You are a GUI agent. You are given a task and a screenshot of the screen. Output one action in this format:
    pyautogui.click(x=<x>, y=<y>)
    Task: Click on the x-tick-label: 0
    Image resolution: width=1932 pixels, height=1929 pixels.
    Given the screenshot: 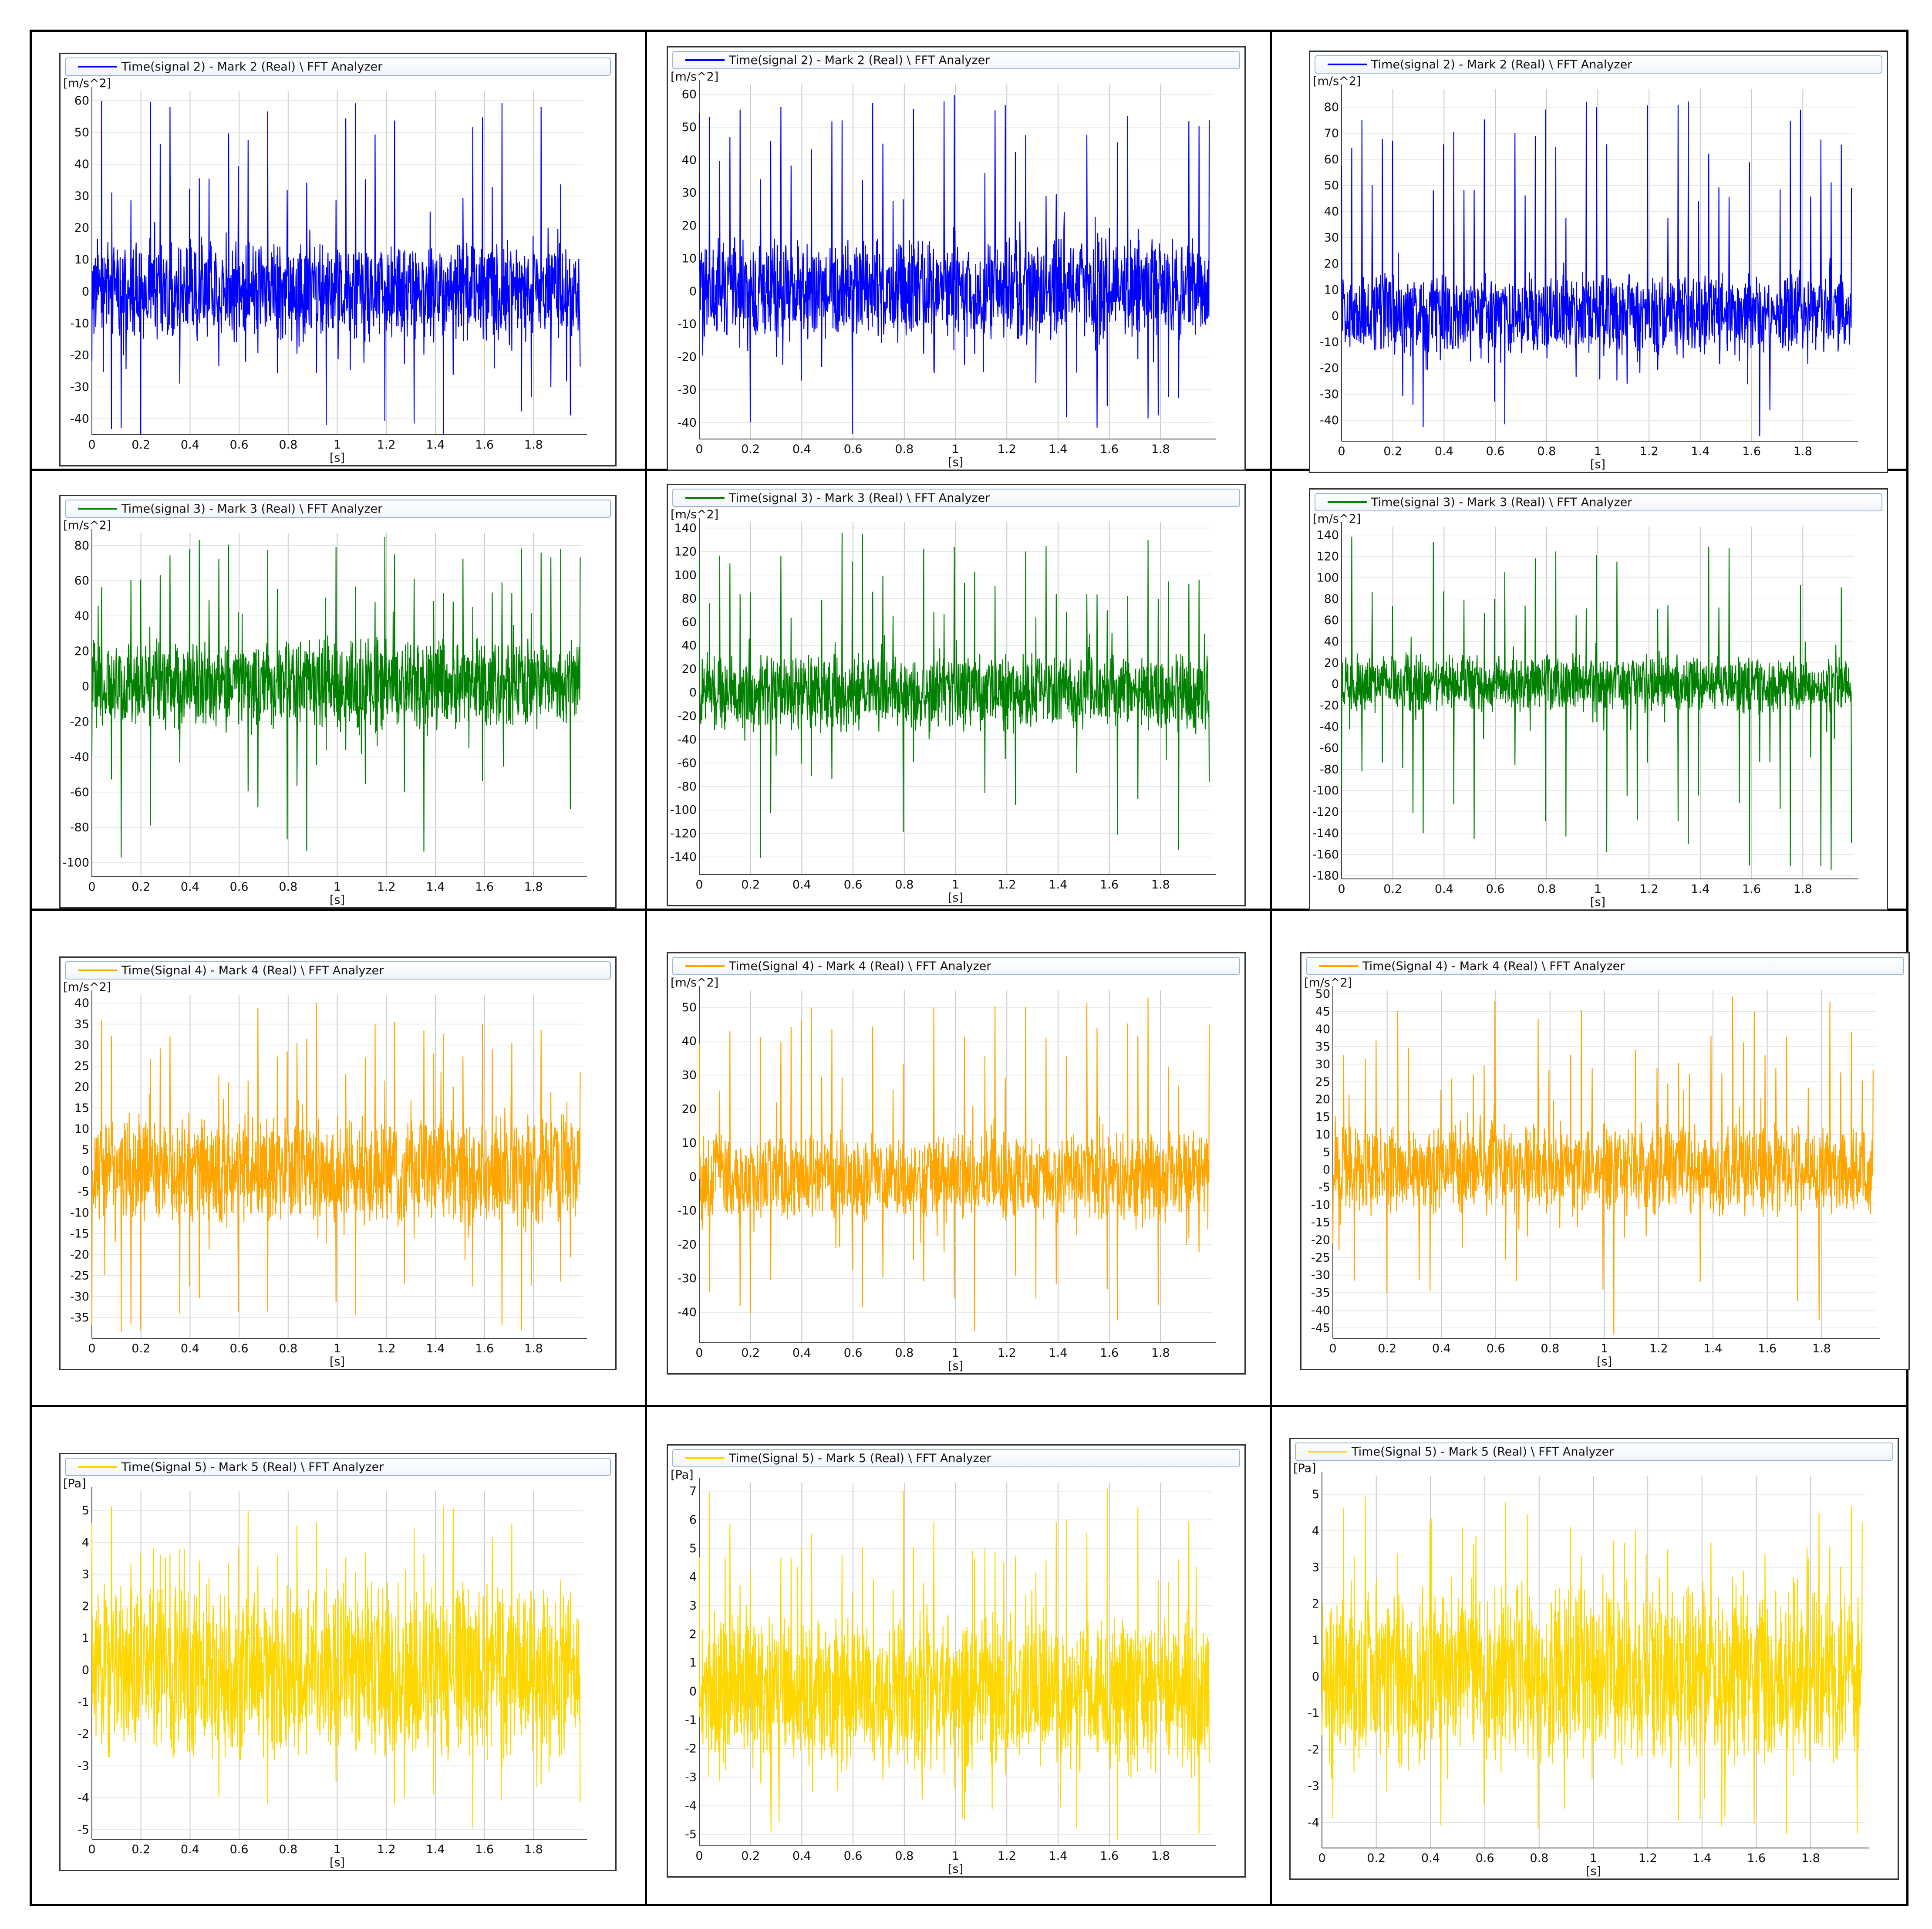 What is the action you would take?
    pyautogui.click(x=1341, y=451)
    